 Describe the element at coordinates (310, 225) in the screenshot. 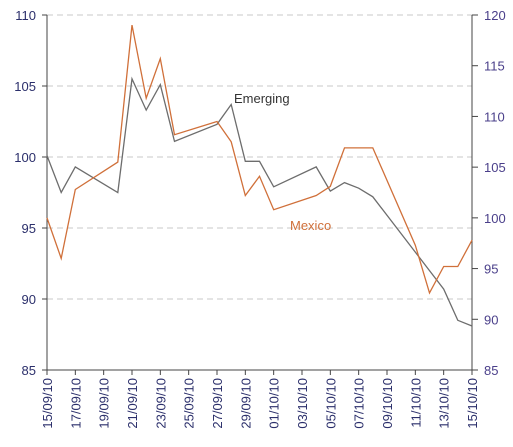

I see `series-label: Mexico` at that location.